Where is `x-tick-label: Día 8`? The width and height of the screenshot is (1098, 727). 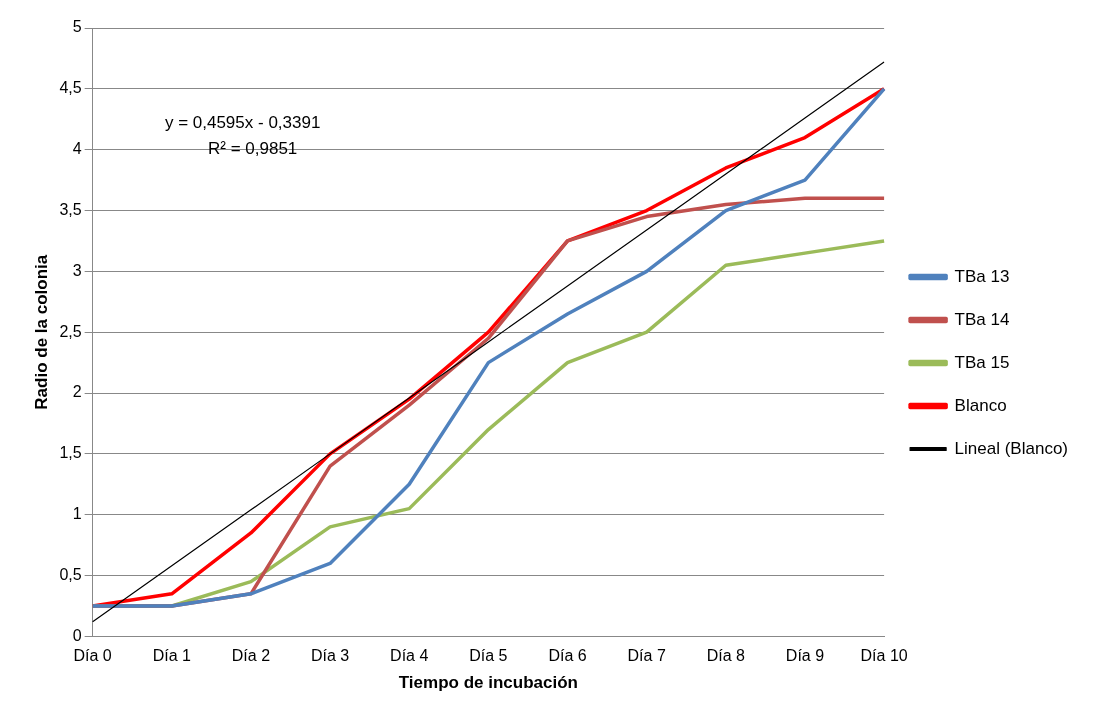 x-tick-label: Día 8 is located at coordinates (726, 656).